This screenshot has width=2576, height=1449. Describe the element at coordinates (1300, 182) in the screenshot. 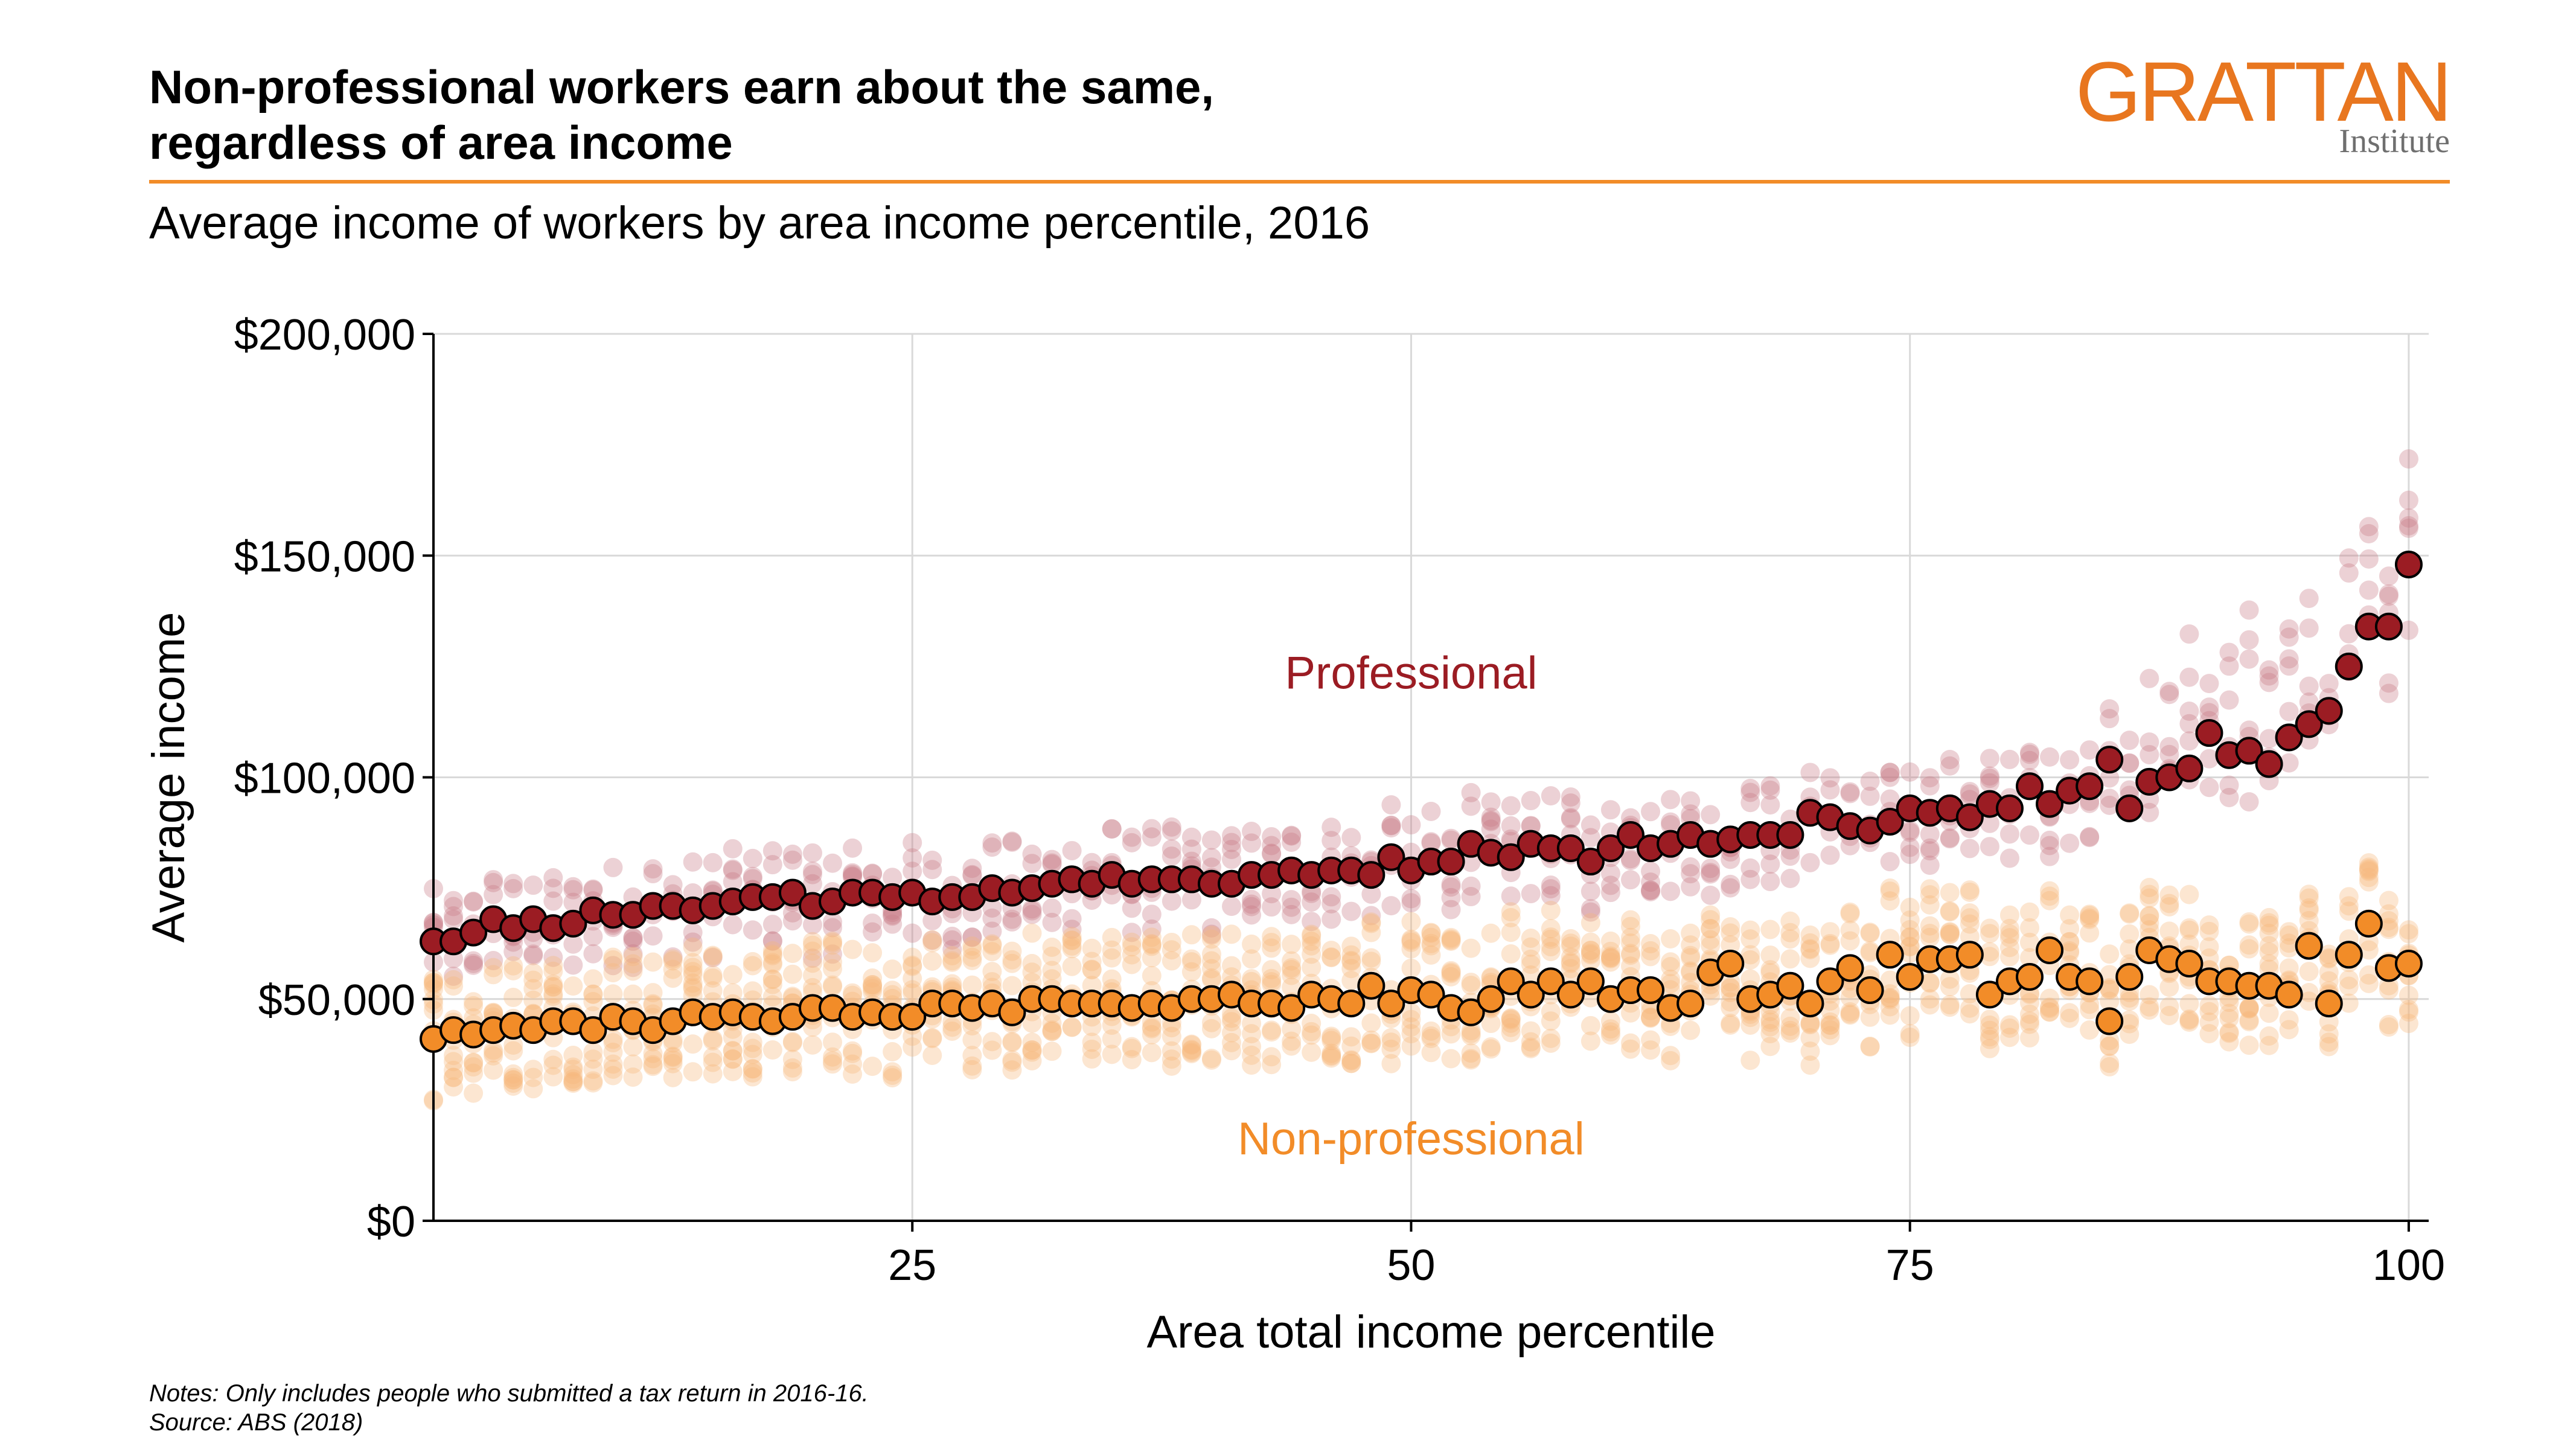

I see `header-divider` at that location.